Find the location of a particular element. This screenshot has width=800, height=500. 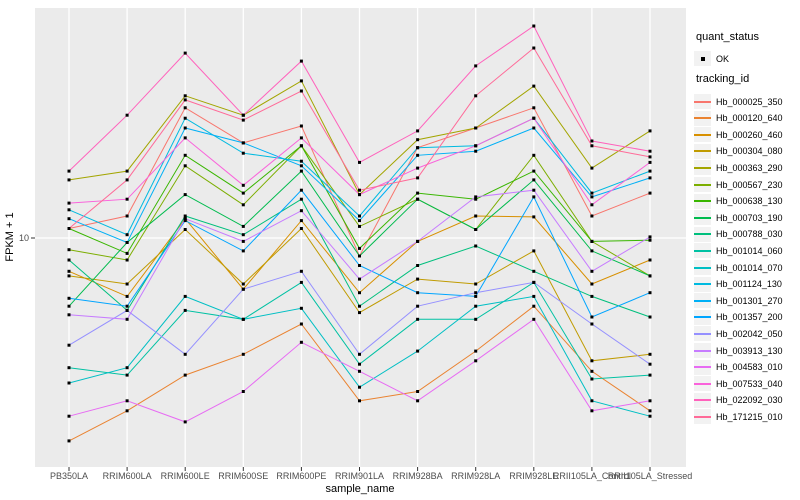

x-tick-label: RRIM600LE is located at coordinates (185, 476).